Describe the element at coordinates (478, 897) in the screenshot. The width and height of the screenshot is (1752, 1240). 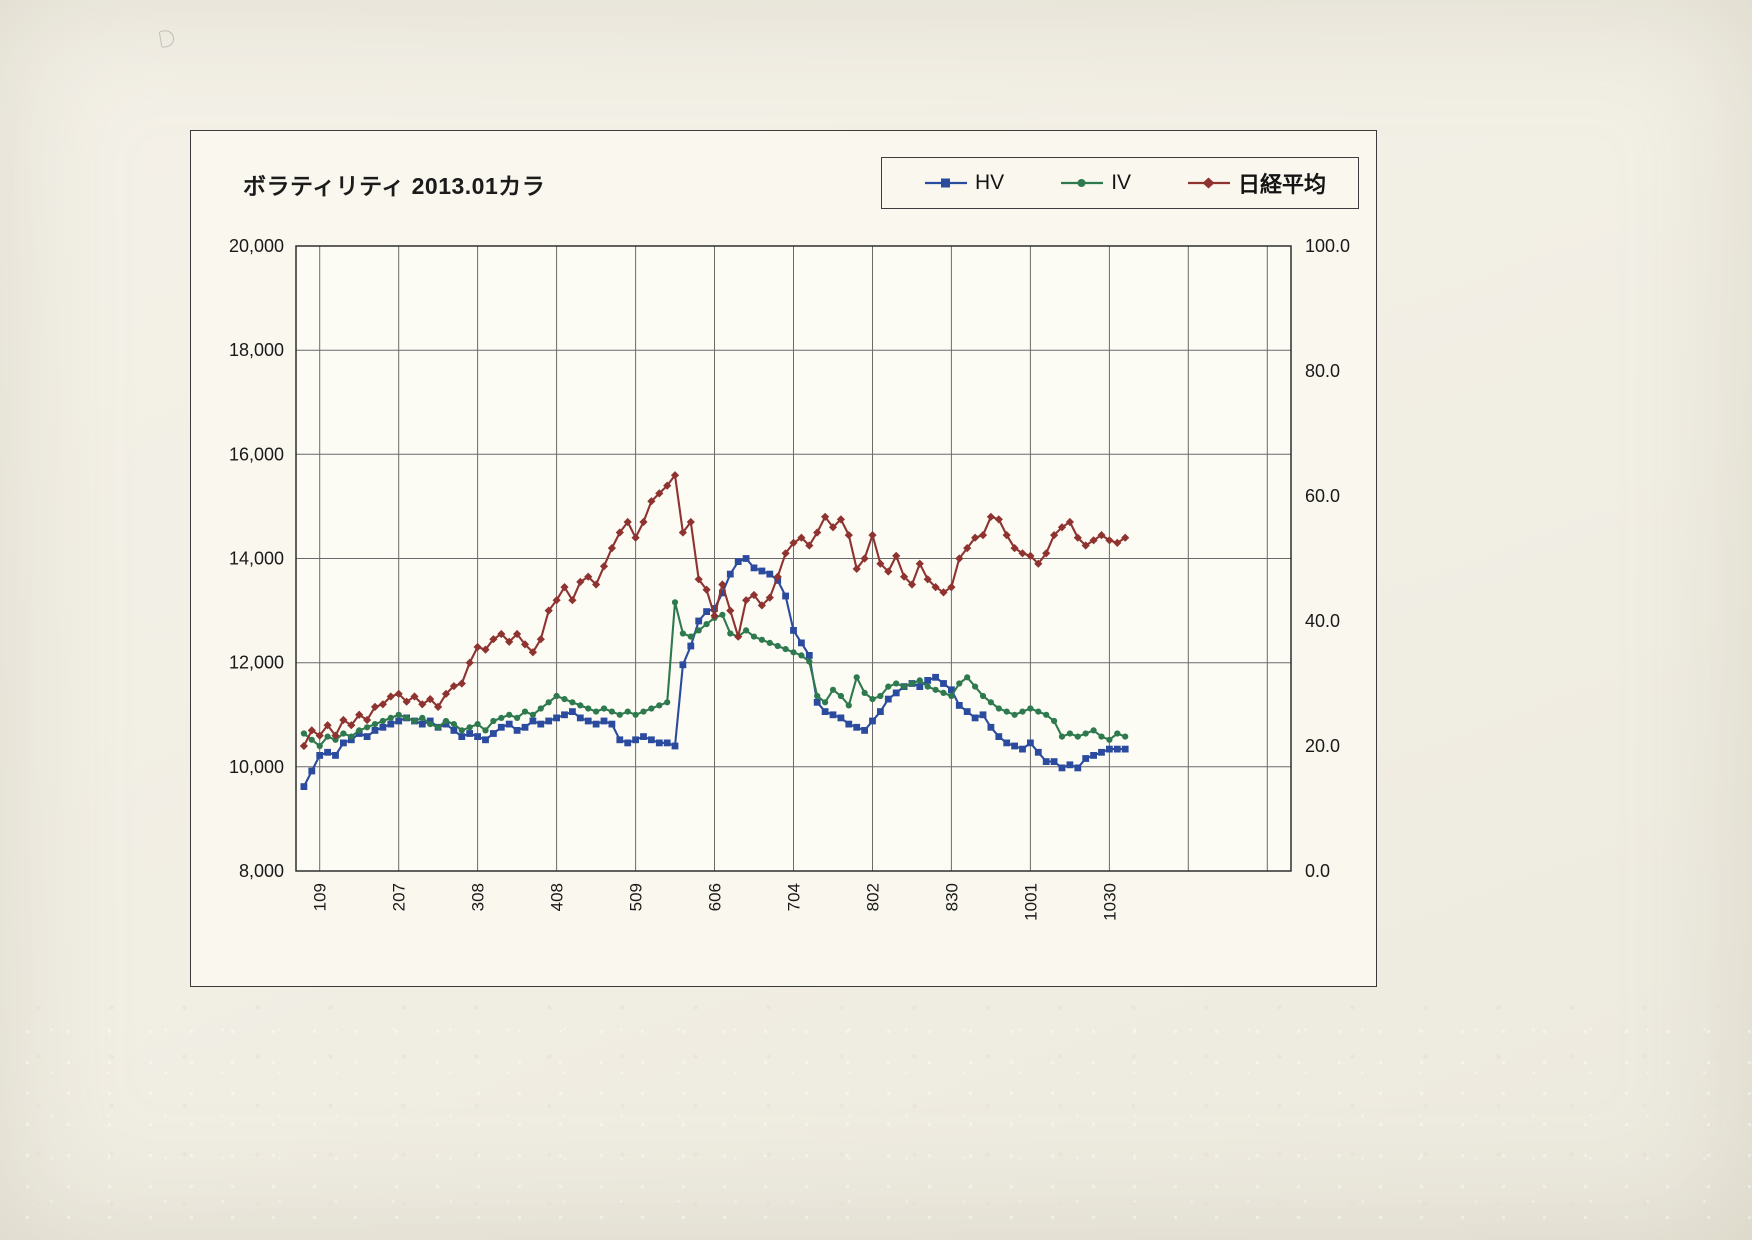
I see `svg-text: 308` at that location.